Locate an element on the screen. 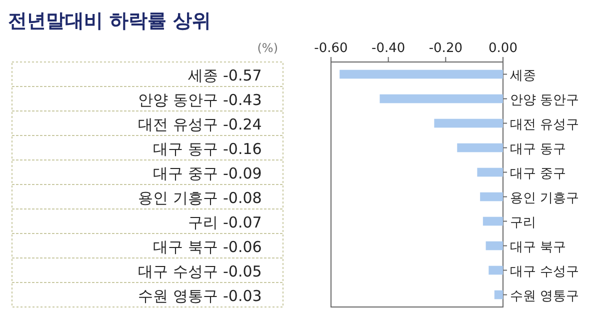 The width and height of the screenshot is (613, 331). y-tick-label: 대구 북구 is located at coordinates (538, 247).